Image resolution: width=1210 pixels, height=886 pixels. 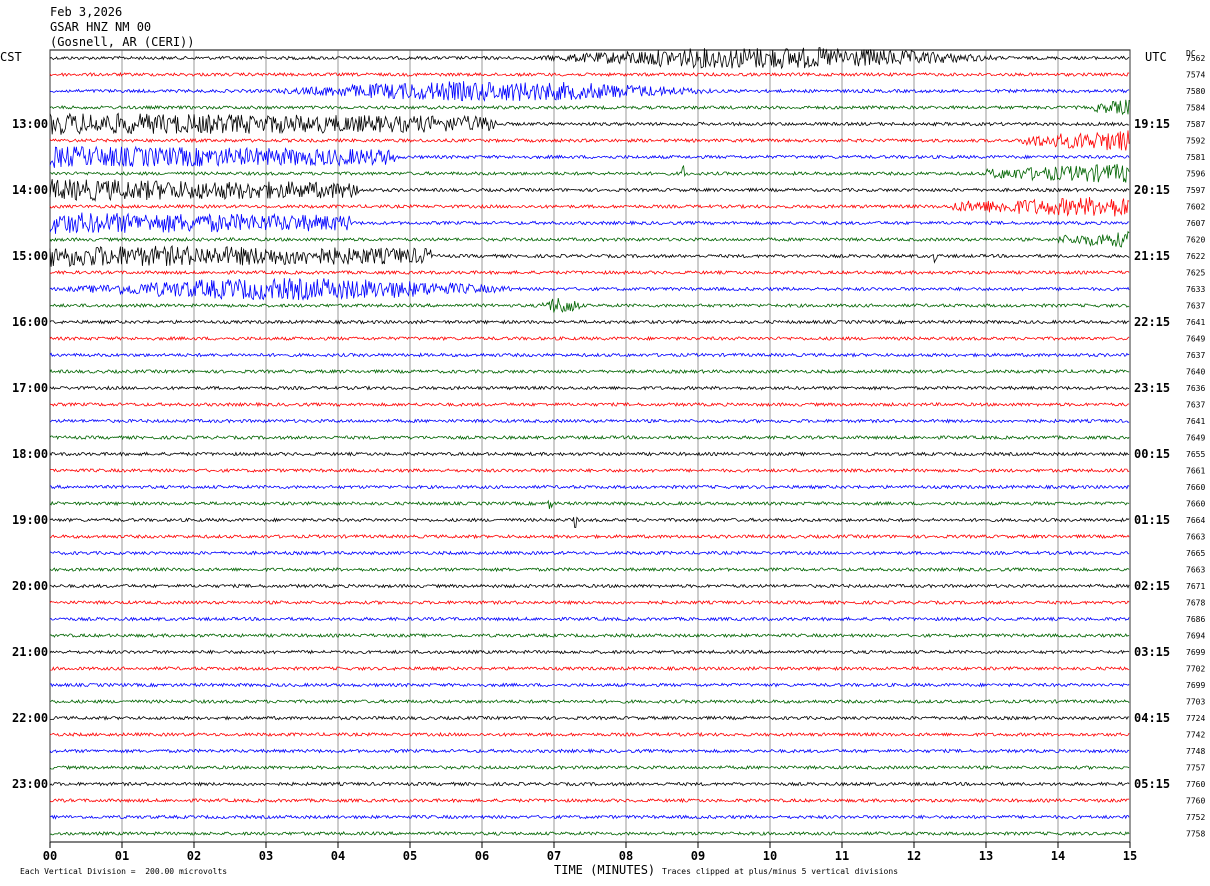 What do you see at coordinates (30, 784) in the screenshot?
I see `left-hour-label: 23:00` at bounding box center [30, 784].